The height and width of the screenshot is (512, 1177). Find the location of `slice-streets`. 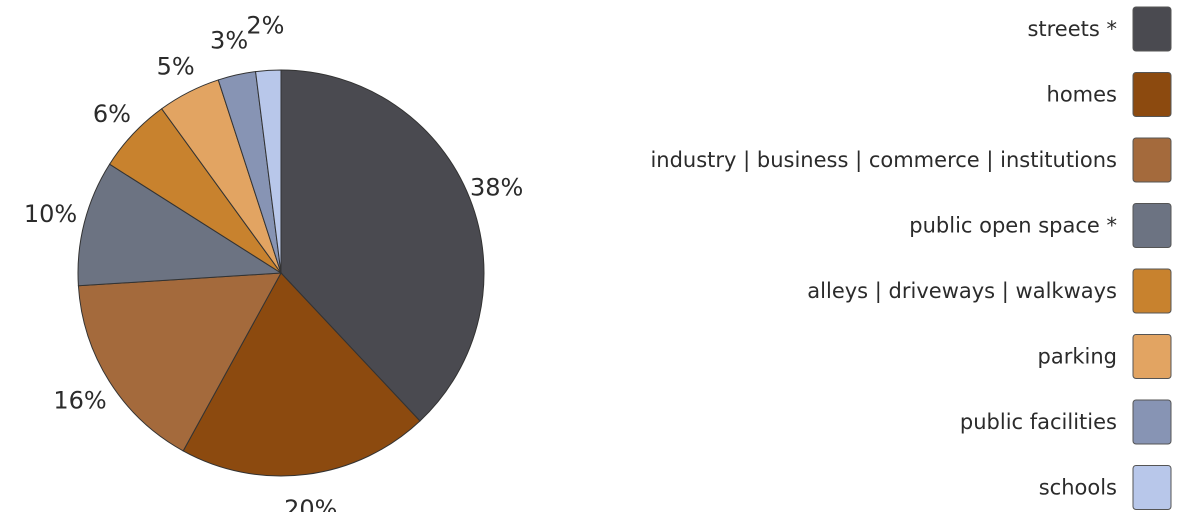

slice-streets is located at coordinates (382, 245).